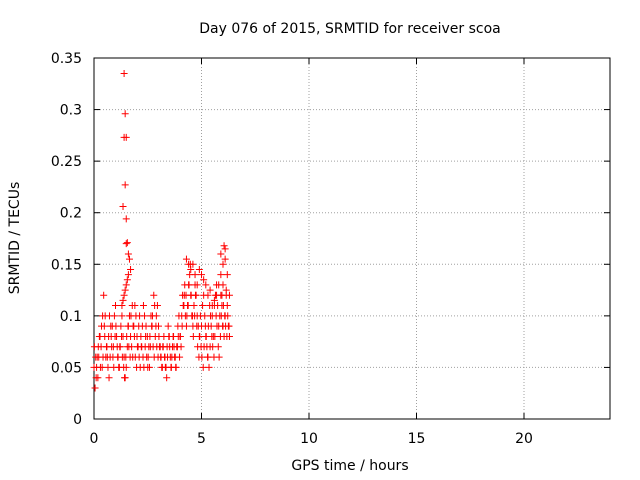 The height and width of the screenshot is (480, 640). I want to click on x-tick-label: 20, so click(524, 439).